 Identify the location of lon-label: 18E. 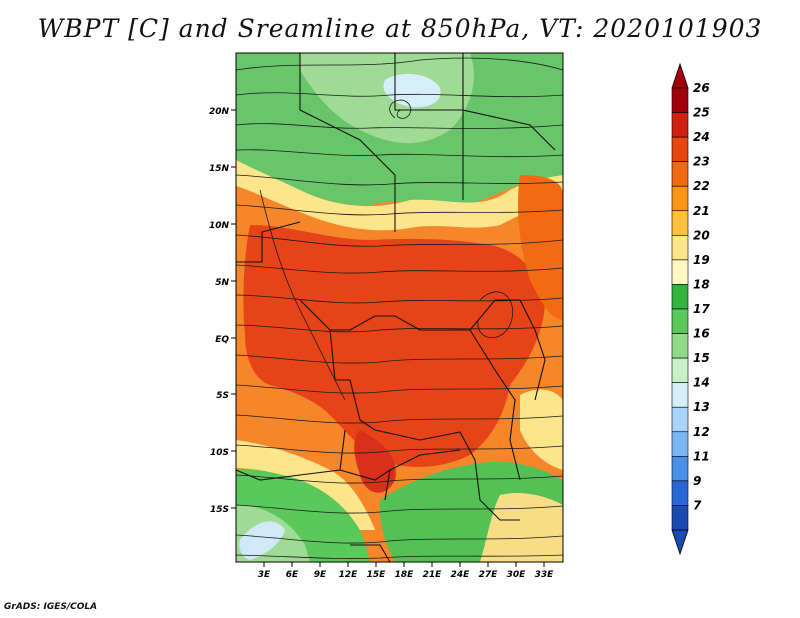
(405, 575).